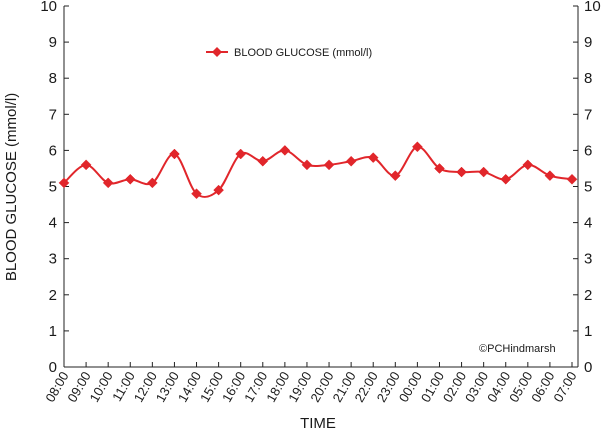  Describe the element at coordinates (101, 387) in the screenshot. I see `x-tick-label: 10:00` at that location.